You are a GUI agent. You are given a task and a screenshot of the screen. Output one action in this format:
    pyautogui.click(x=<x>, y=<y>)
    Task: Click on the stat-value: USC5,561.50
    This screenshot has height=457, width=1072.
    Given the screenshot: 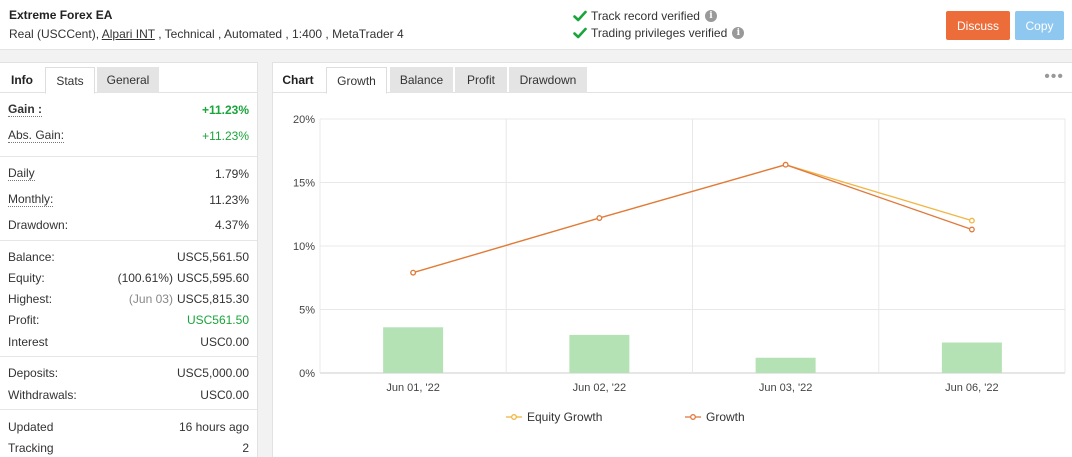 What is the action you would take?
    pyautogui.click(x=212, y=257)
    